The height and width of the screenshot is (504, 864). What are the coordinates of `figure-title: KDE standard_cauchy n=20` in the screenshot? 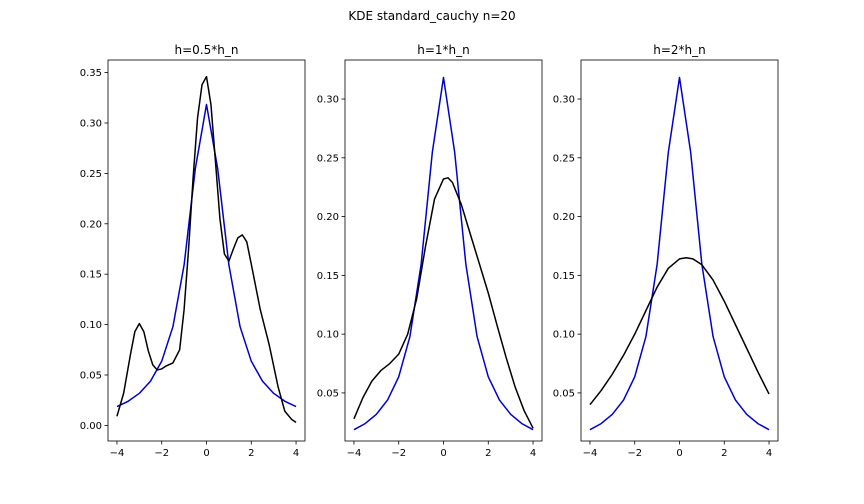 It's located at (431, 16).